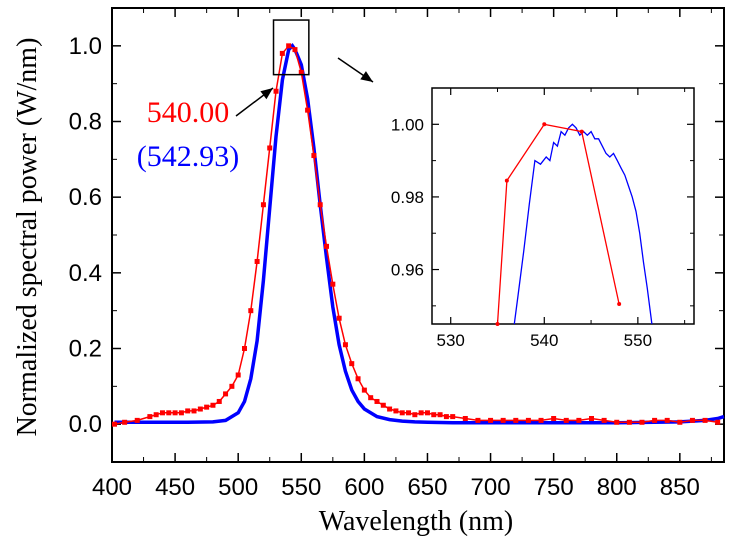  Describe the element at coordinates (85, 46) in the screenshot. I see `y-tick-label: 1.0` at that location.